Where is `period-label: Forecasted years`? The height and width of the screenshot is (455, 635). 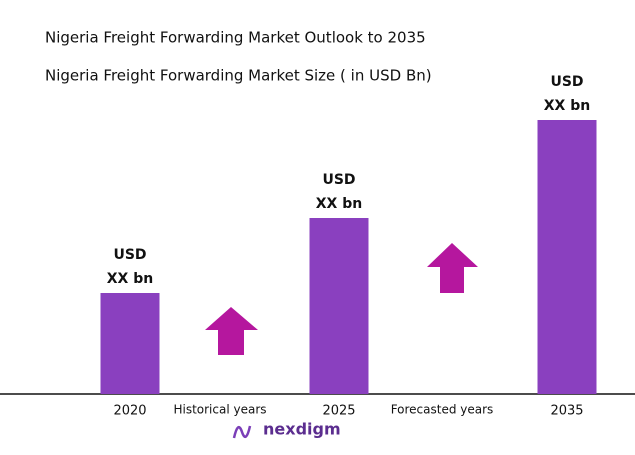
period-label: Forecasted years is located at coordinates (442, 410).